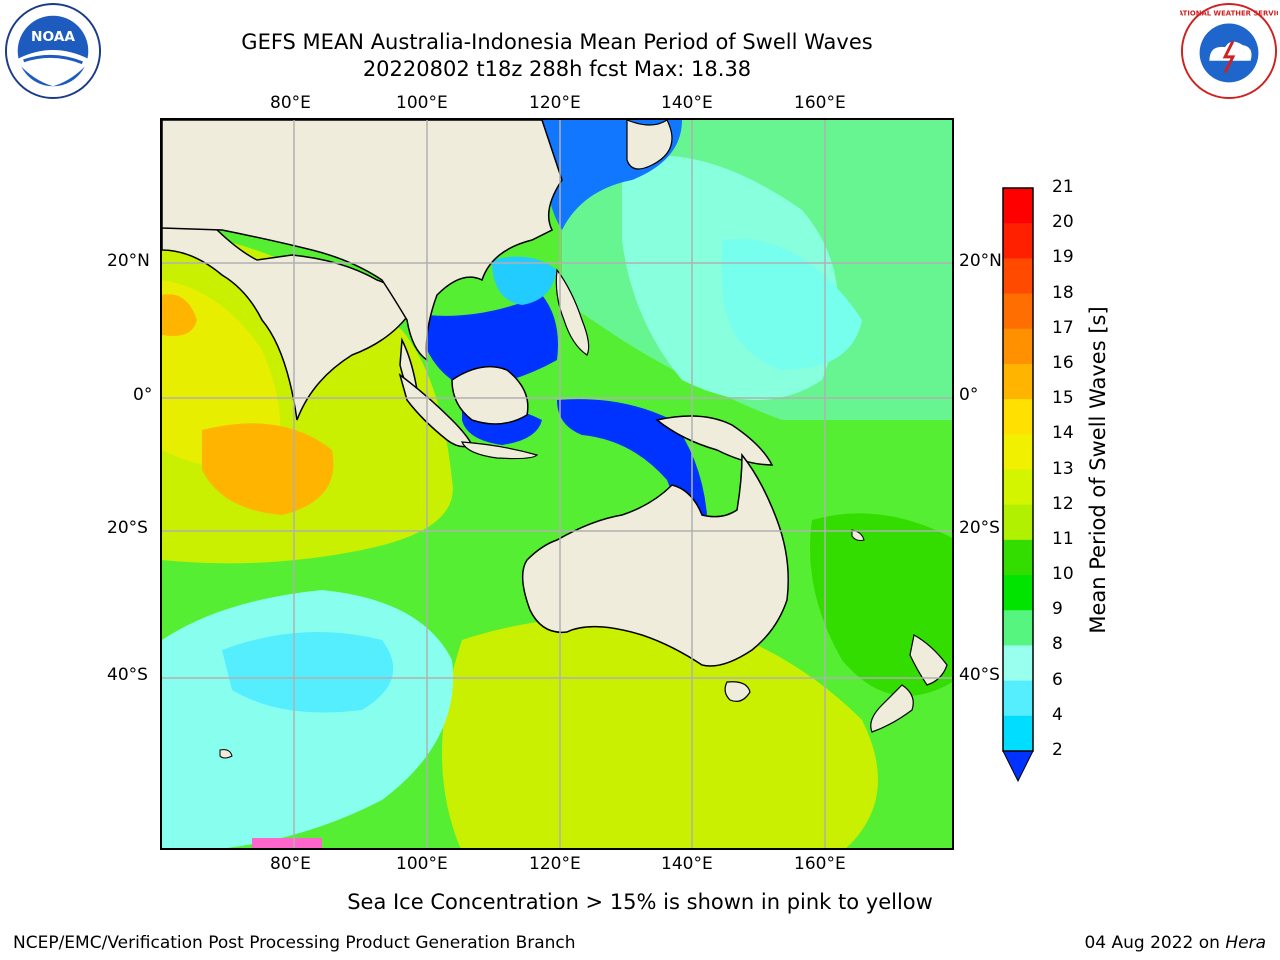  What do you see at coordinates (649, 145) in the screenshot?
I see `land-japan` at bounding box center [649, 145].